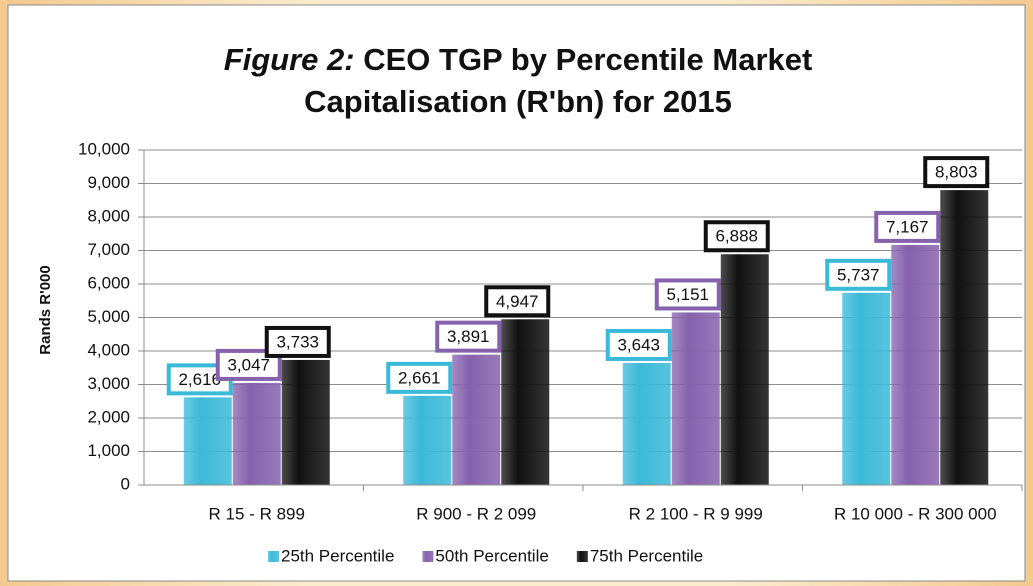  What do you see at coordinates (337, 555) in the screenshot?
I see `legend-label: 25th Percentile` at bounding box center [337, 555].